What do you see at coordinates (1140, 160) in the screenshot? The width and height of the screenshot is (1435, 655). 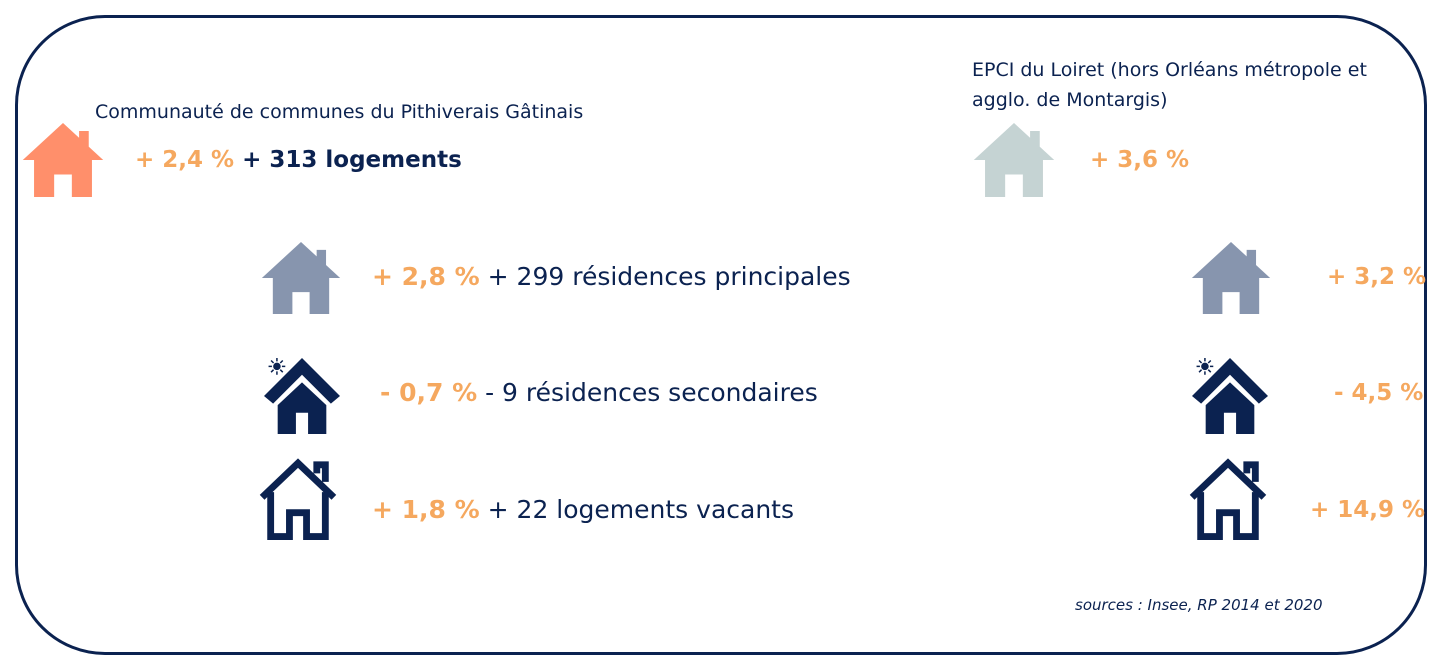 I see `right-total: + 3,6 %` at bounding box center [1140, 160].